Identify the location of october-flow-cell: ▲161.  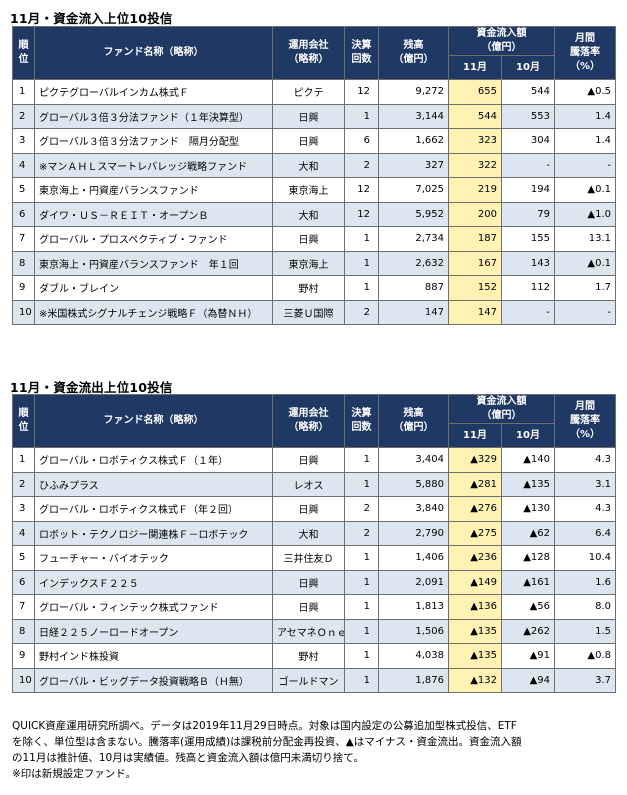
(528, 582).